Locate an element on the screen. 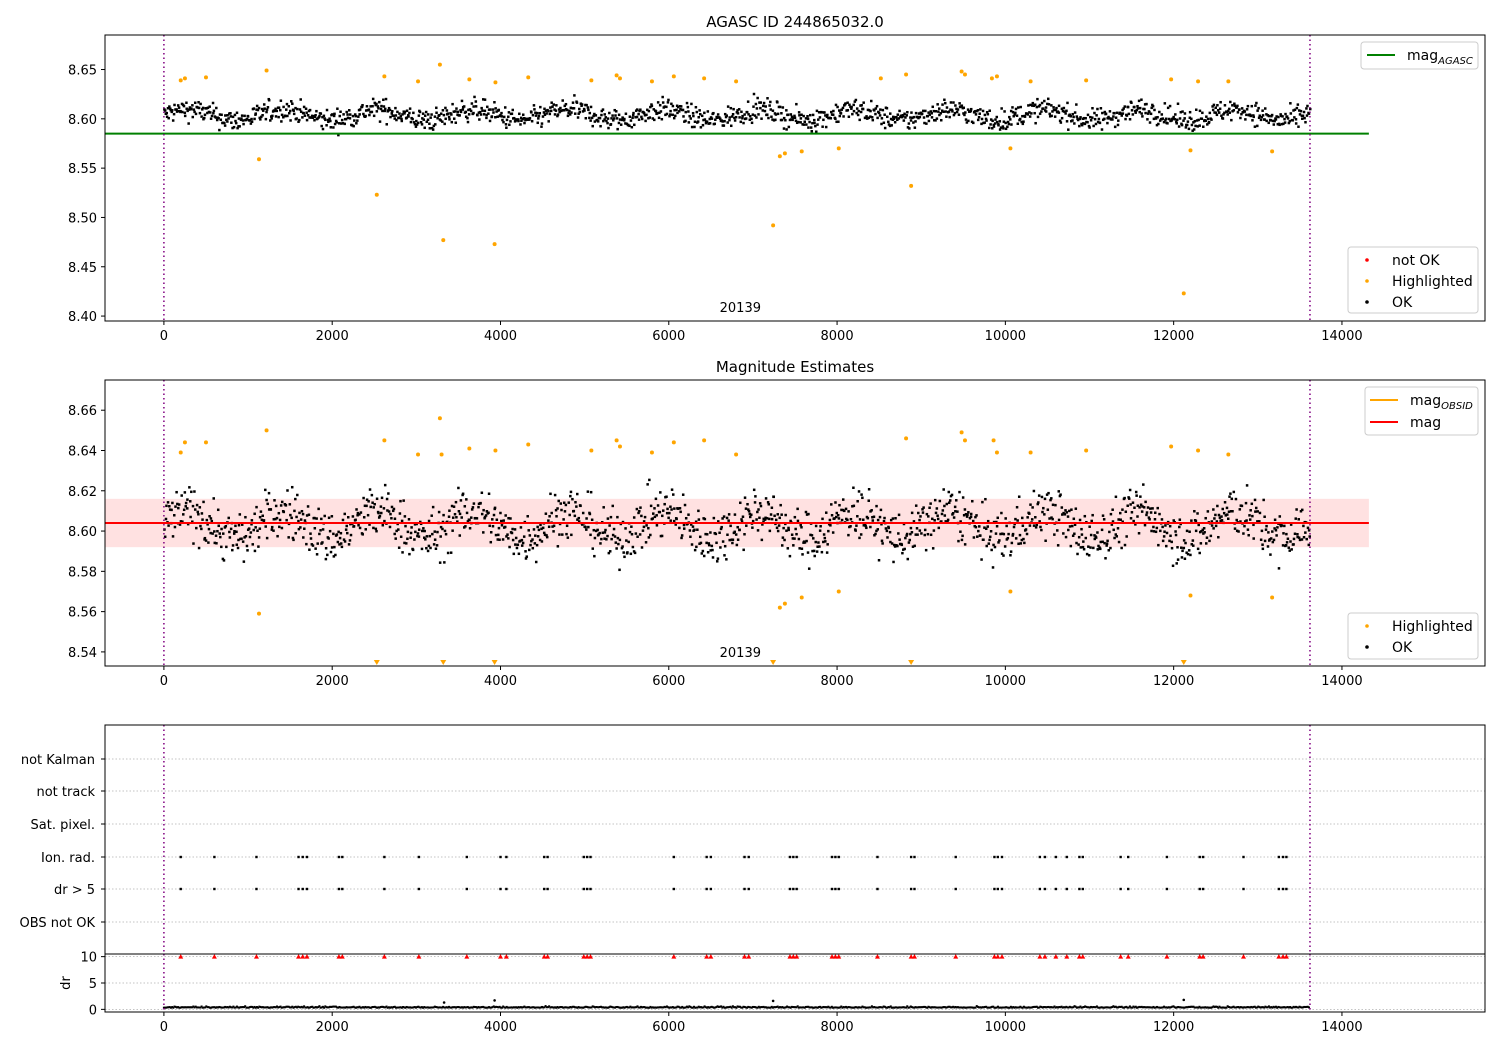 The image size is (1500, 1050). flag-label: OBS not OK is located at coordinates (58, 923).